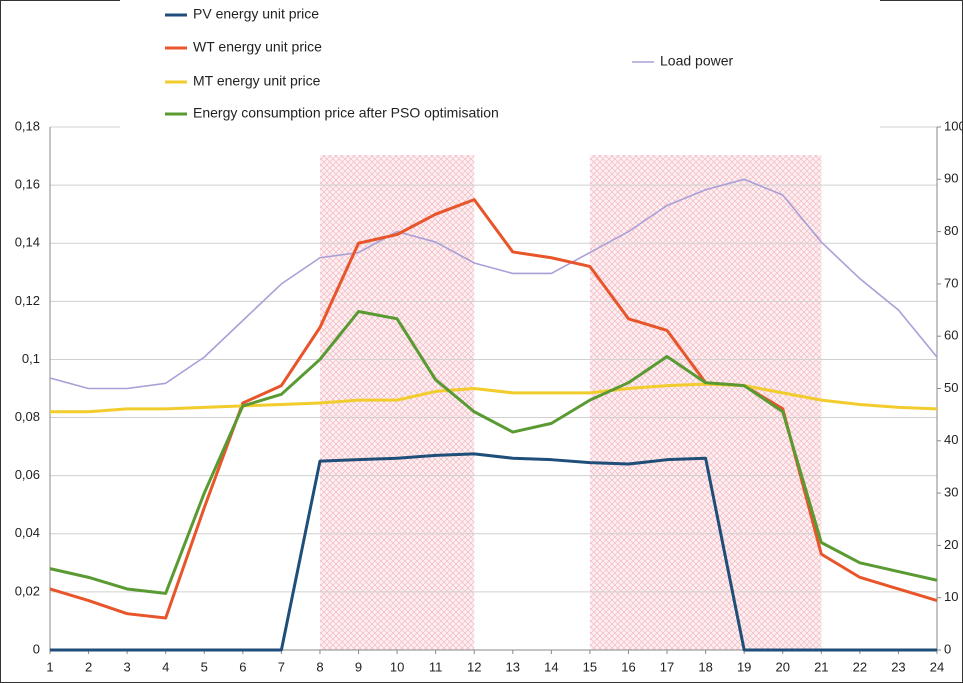  Describe the element at coordinates (27, 184) in the screenshot. I see `y-tick-label: 0,16` at that location.